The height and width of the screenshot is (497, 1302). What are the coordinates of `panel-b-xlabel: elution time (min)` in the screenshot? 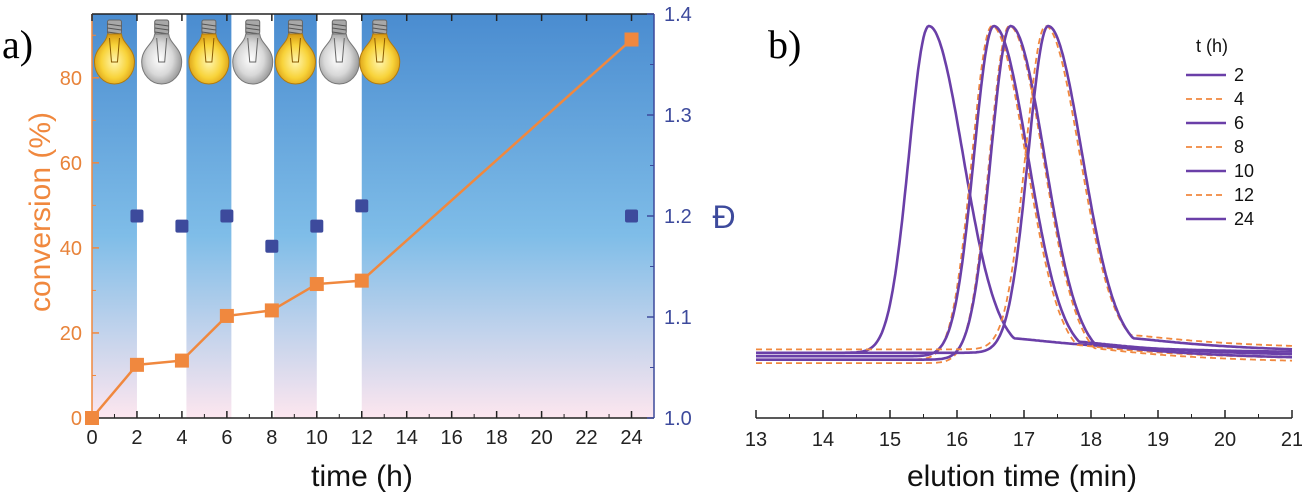 It's located at (1022, 476).